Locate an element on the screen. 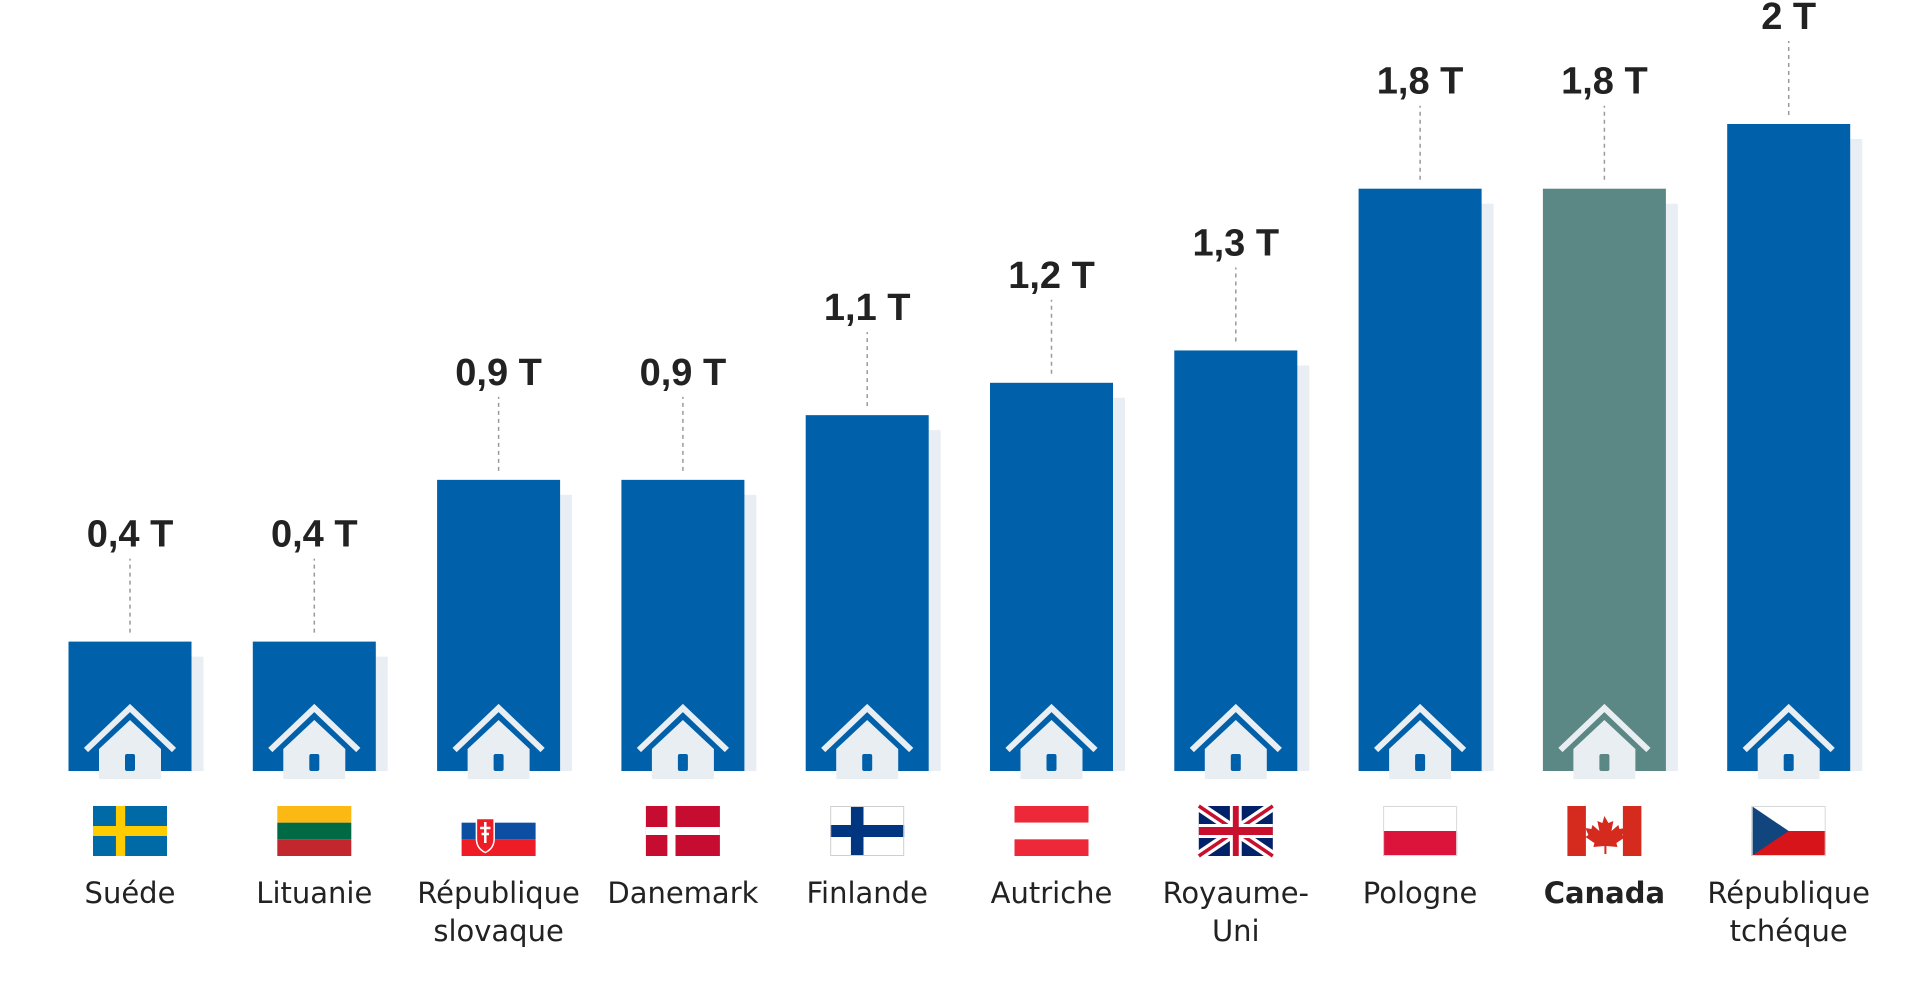 Image resolution: width=1920 pixels, height=986 pixels. category-label: Autriche is located at coordinates (1052, 893).